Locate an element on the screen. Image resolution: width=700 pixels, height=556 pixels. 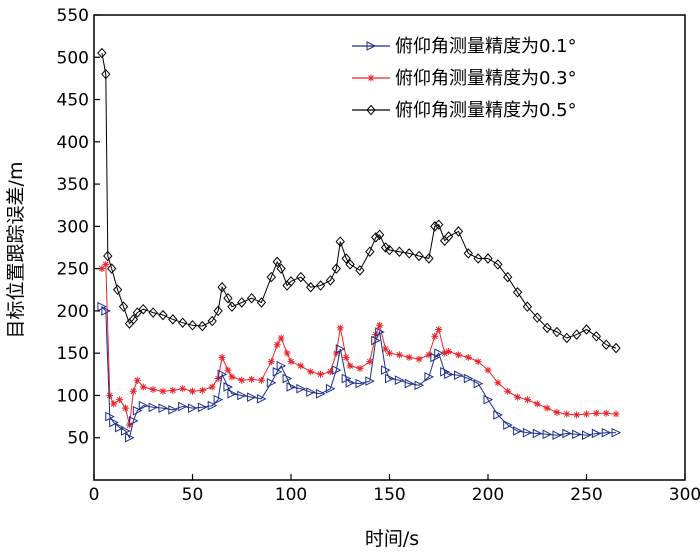
y-tick-label: 350 is located at coordinates (73, 185).